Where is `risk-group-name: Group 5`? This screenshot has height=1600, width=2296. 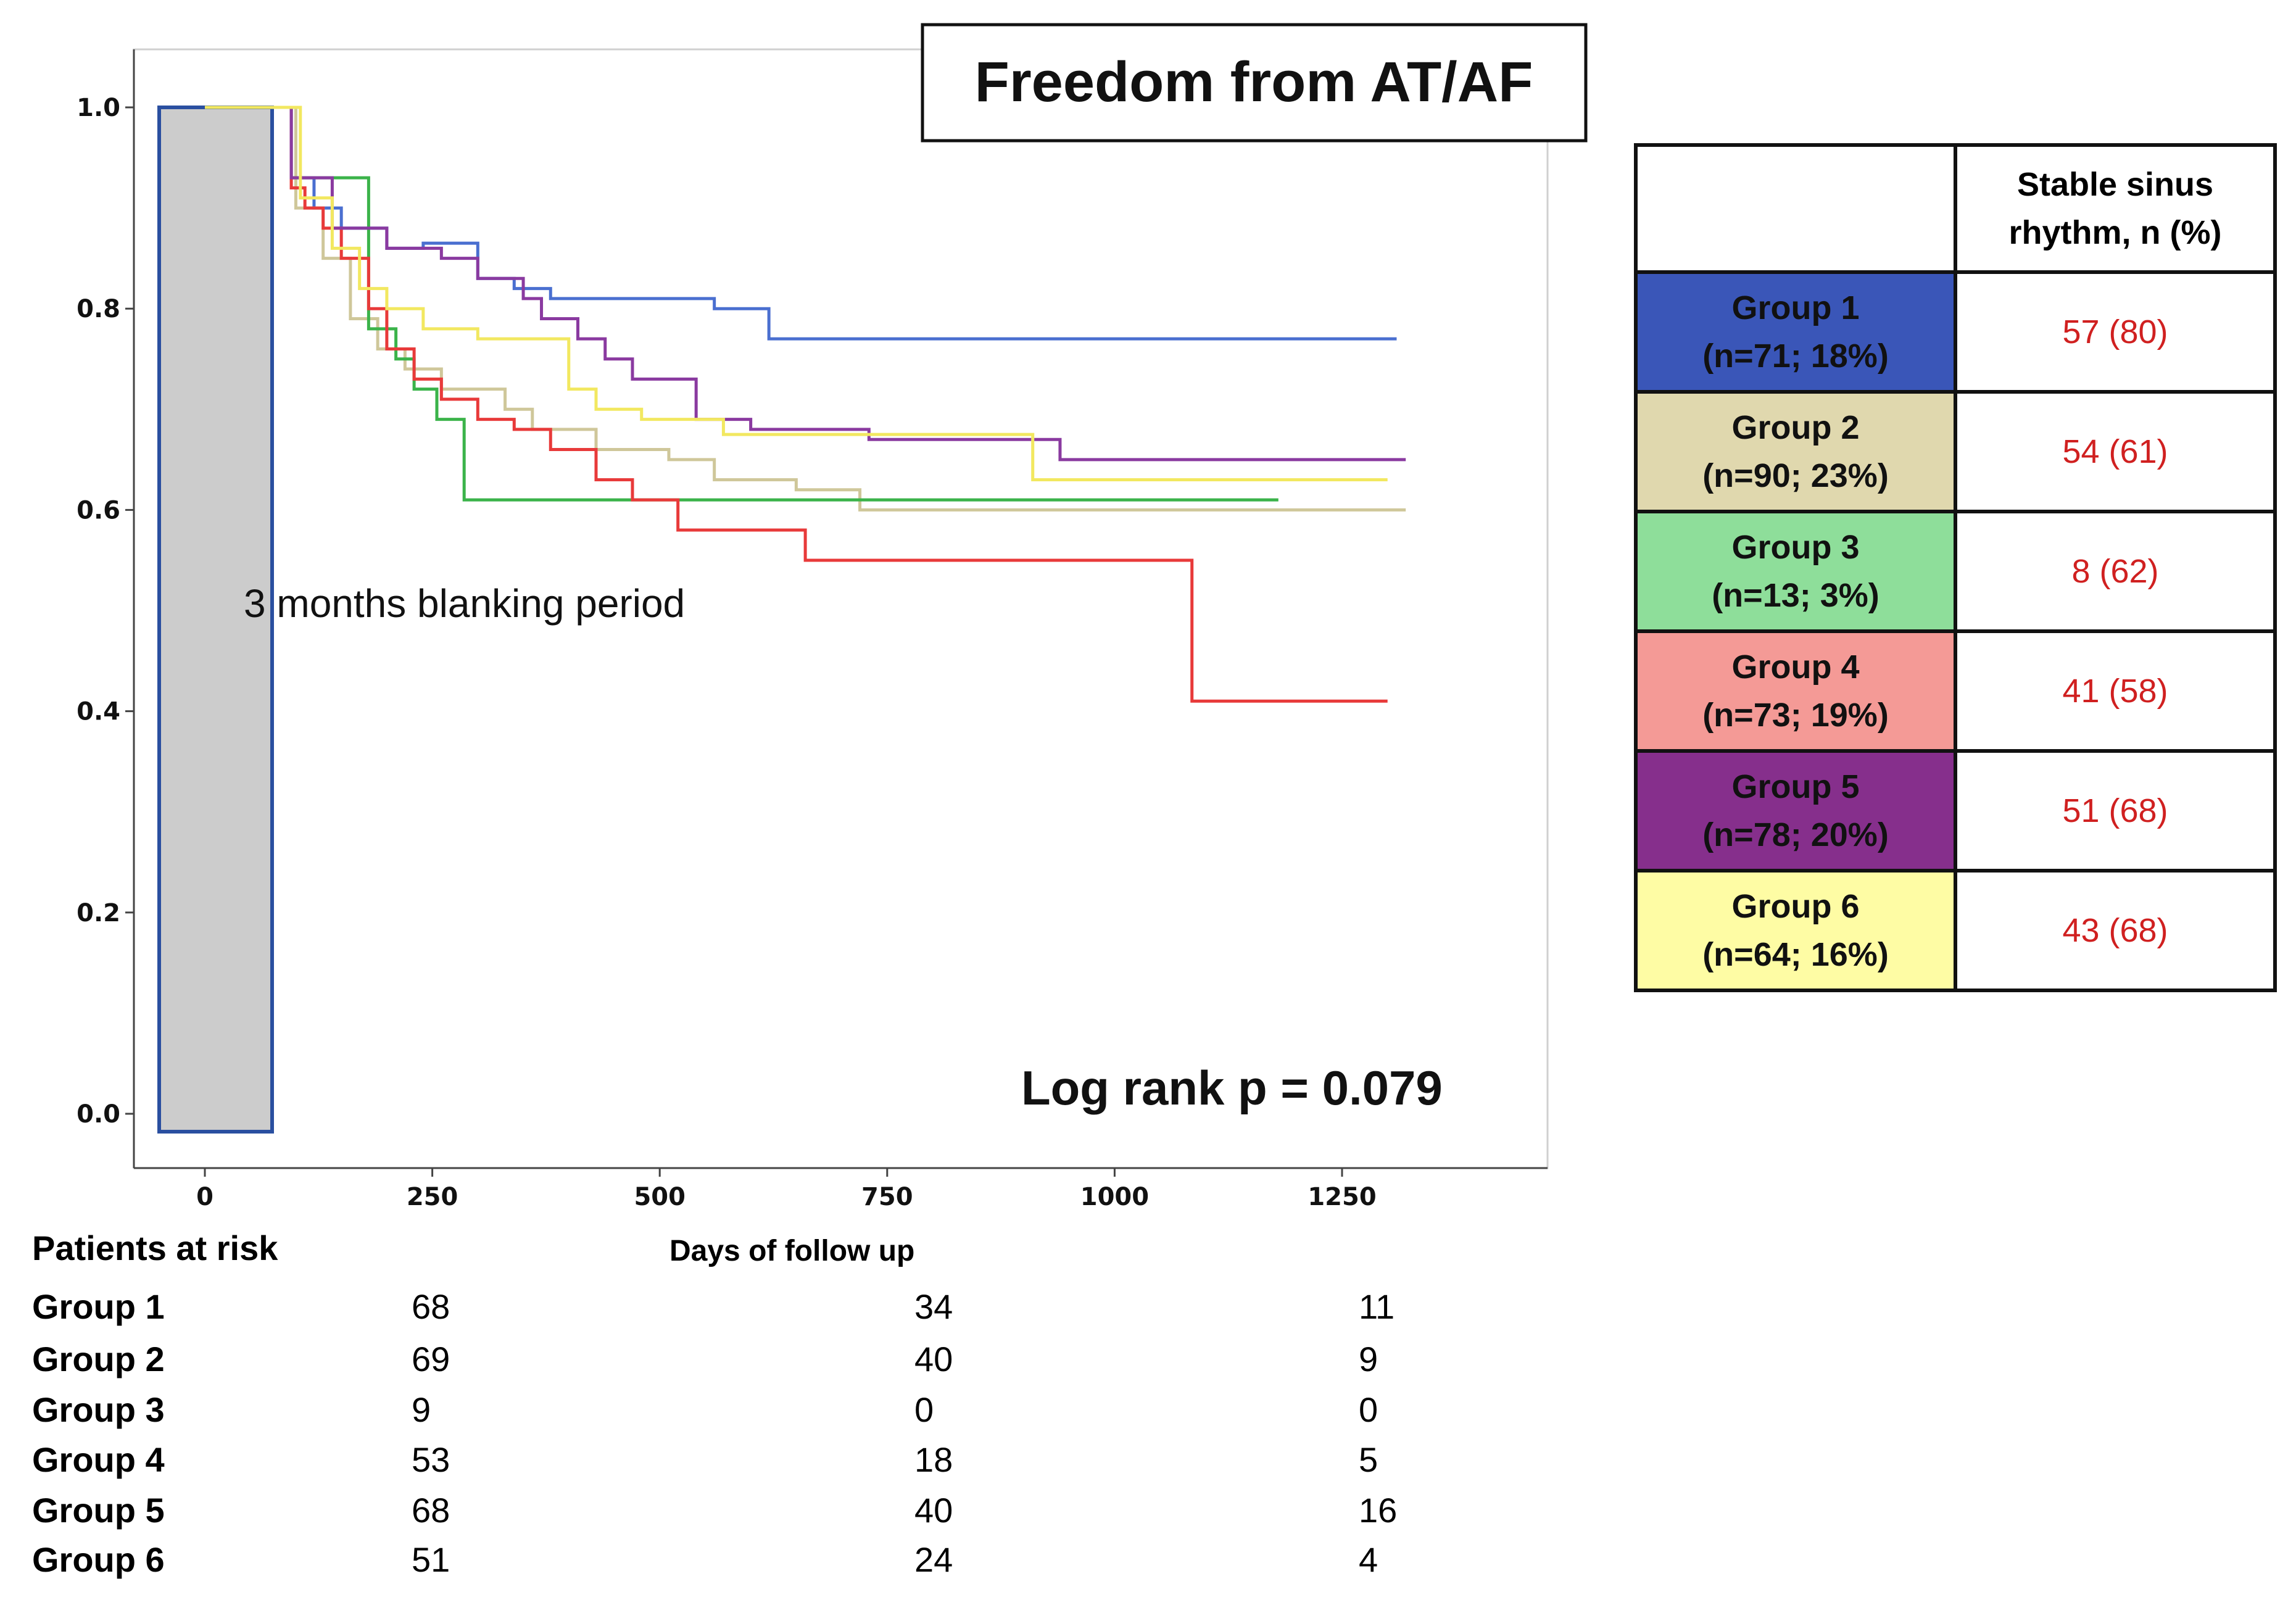
risk-group-name: Group 5 is located at coordinates (98, 1510).